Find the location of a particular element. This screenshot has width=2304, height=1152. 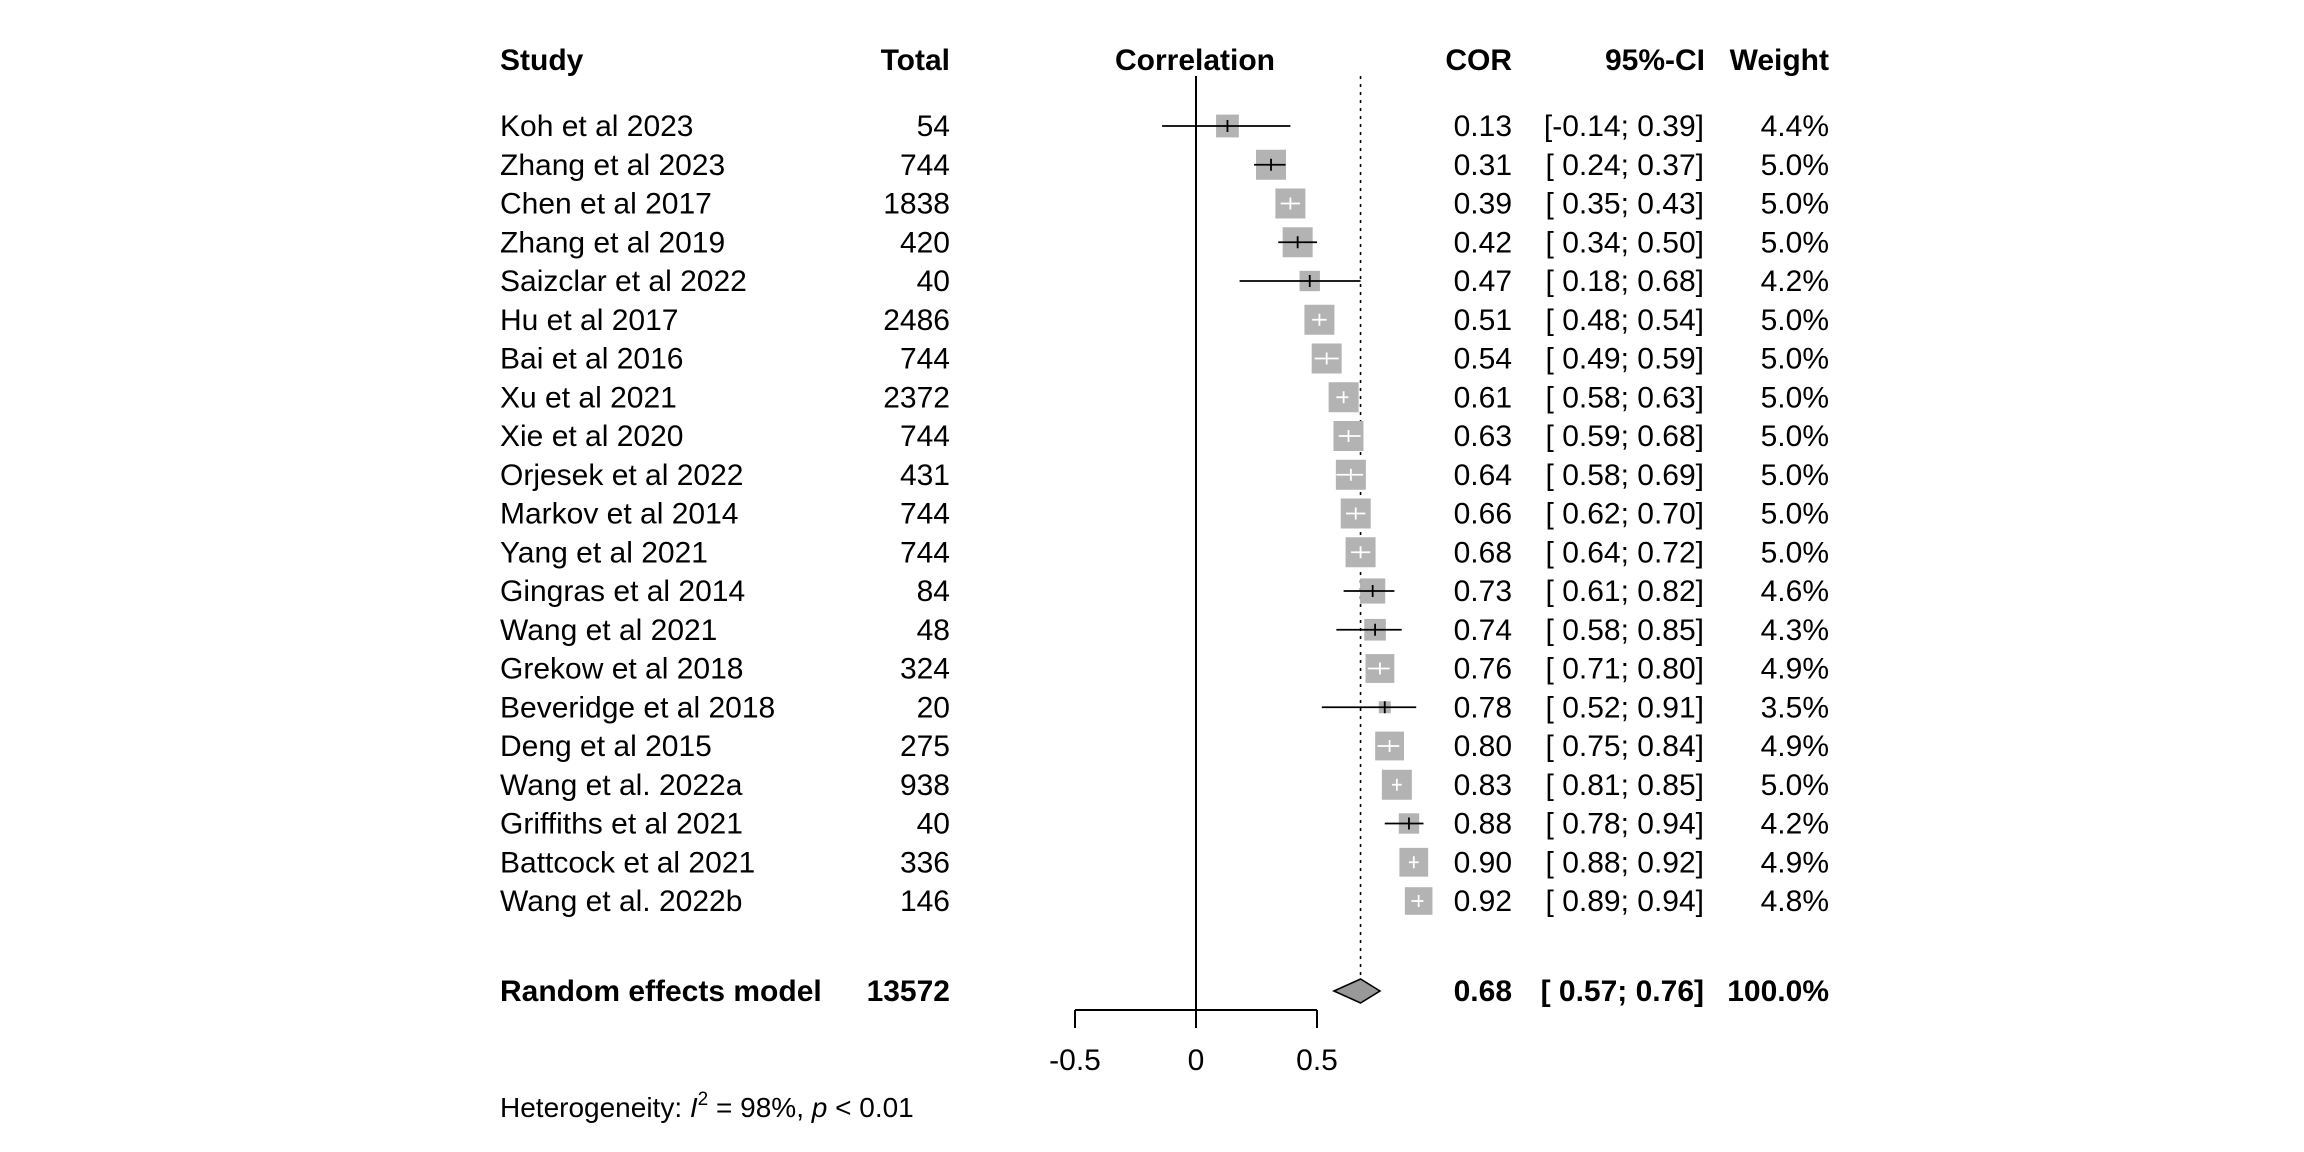

study-ci: [ 0.35; 0.43] is located at coordinates (1625, 204).